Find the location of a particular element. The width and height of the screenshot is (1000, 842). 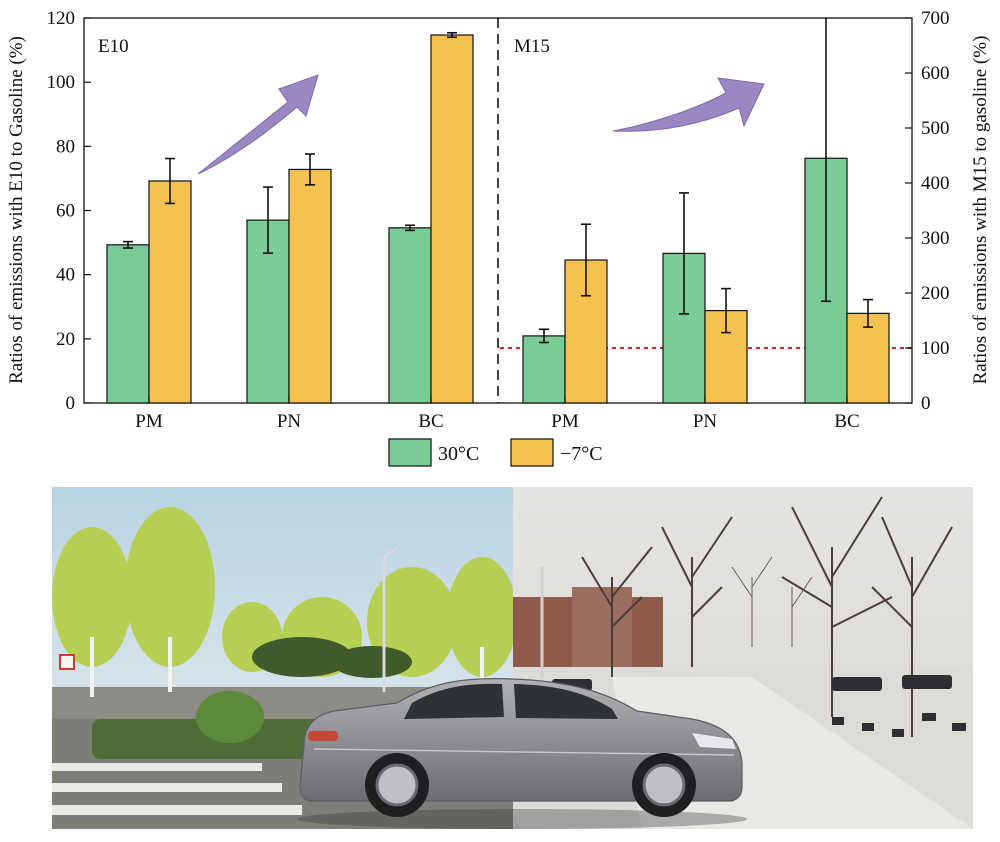

bar-e10-bc-minus7c is located at coordinates (452, 219).